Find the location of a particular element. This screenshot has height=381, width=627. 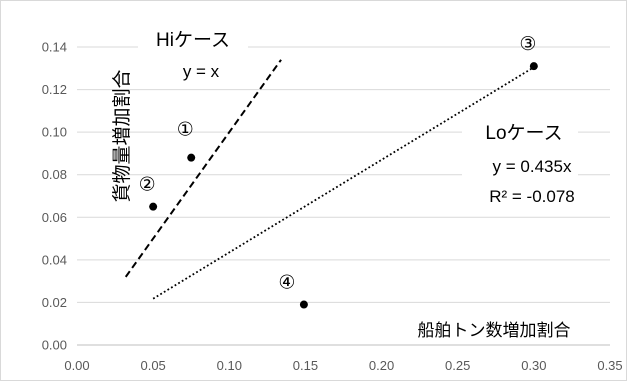

lo-annotation-box is located at coordinates (520, 164).